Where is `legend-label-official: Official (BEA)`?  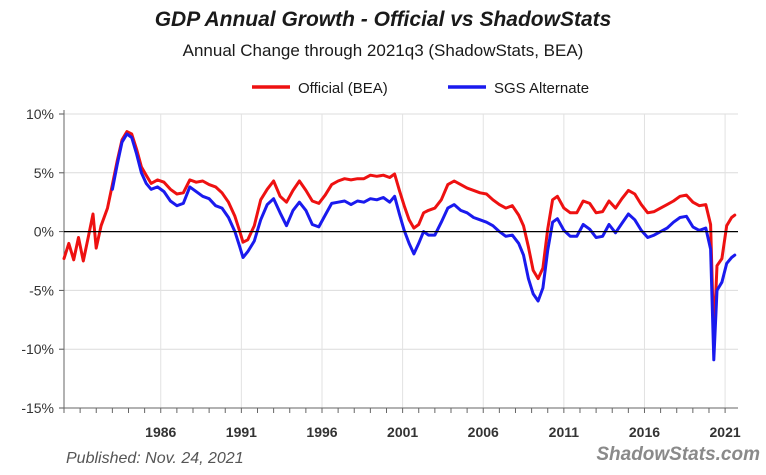 legend-label-official: Official (BEA) is located at coordinates (343, 88).